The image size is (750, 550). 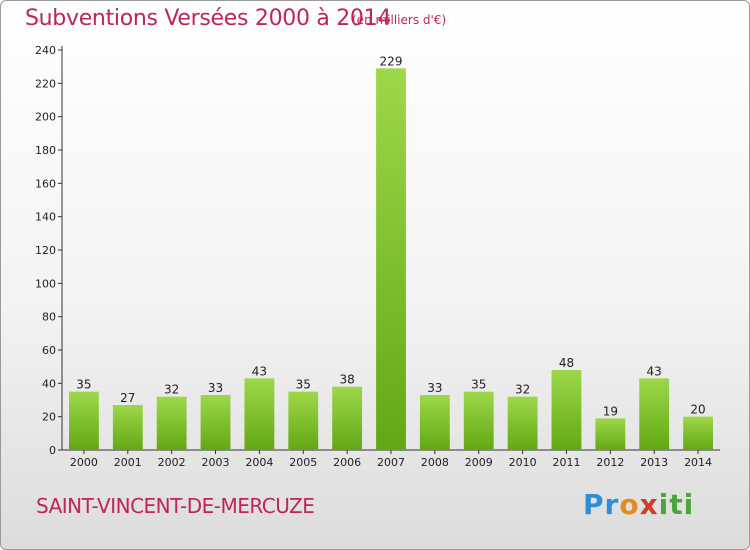 I want to click on bar-2004, so click(x=259, y=414).